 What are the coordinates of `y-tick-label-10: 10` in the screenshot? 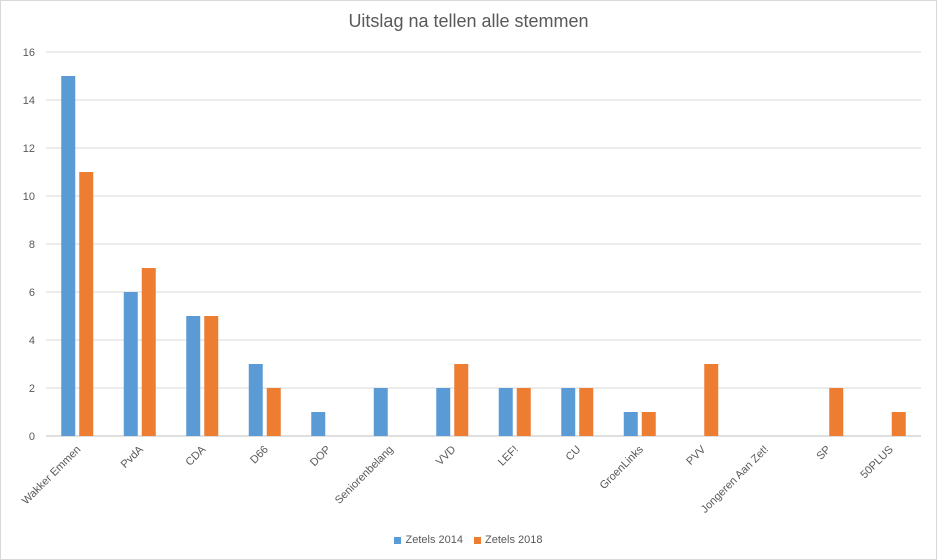 It's located at (29, 197).